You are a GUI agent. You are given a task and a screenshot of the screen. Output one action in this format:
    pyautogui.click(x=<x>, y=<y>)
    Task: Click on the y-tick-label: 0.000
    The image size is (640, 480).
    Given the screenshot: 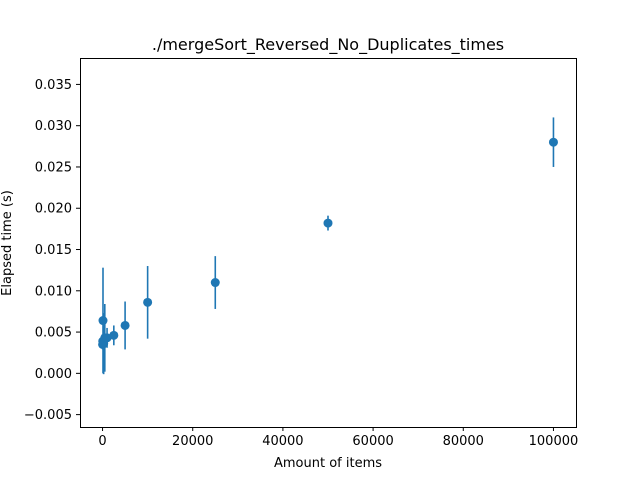 What is the action you would take?
    pyautogui.click(x=53, y=374)
    